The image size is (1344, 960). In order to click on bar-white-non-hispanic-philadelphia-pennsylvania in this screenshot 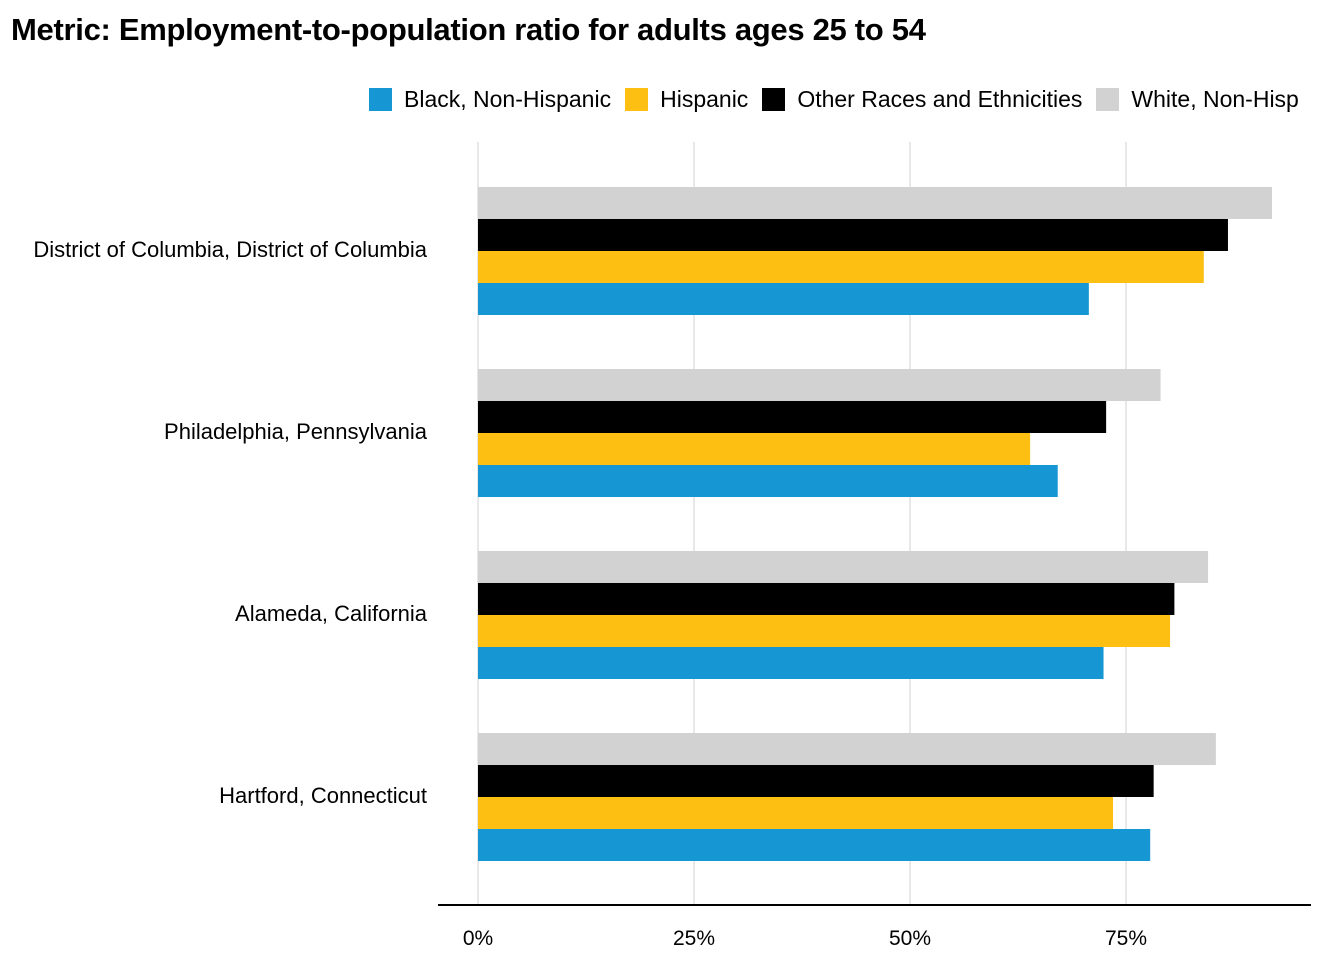, I will do `click(819, 385)`.